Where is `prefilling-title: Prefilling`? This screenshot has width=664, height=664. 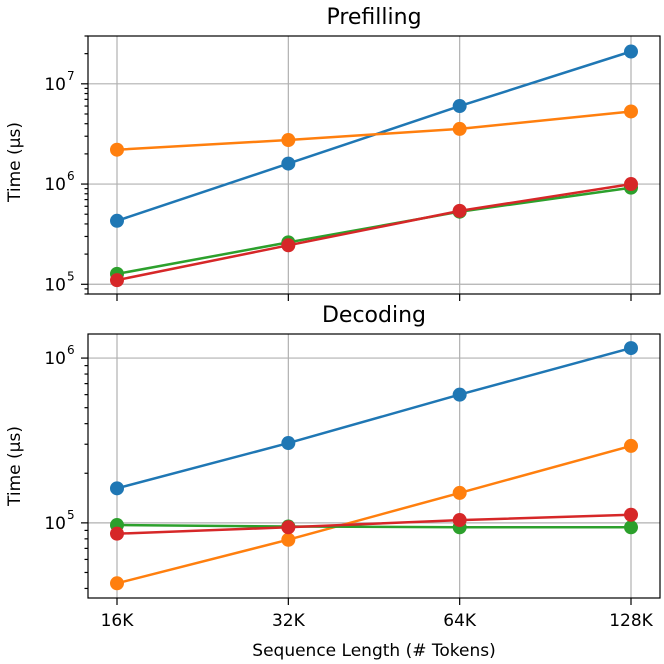 prefilling-title: Prefilling is located at coordinates (373, 17).